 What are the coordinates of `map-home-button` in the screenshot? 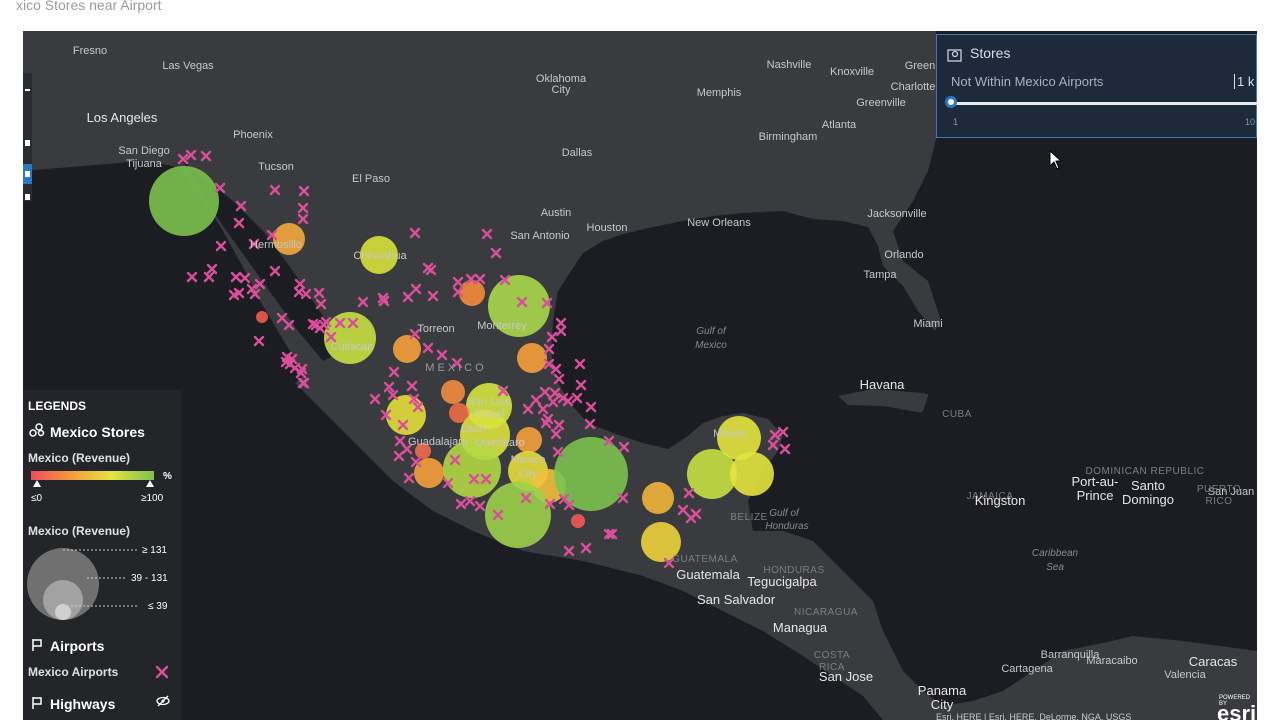 It's located at (27, 91).